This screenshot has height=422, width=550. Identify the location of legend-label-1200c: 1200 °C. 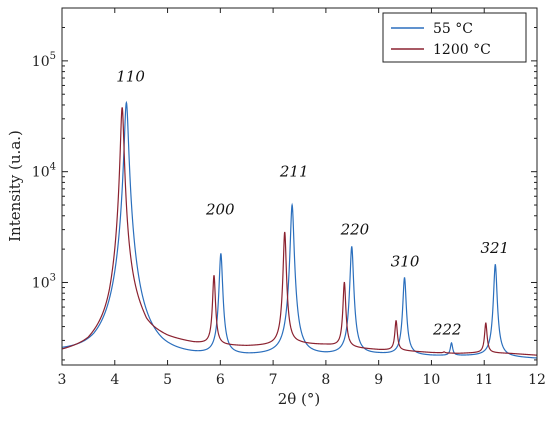
(462, 50).